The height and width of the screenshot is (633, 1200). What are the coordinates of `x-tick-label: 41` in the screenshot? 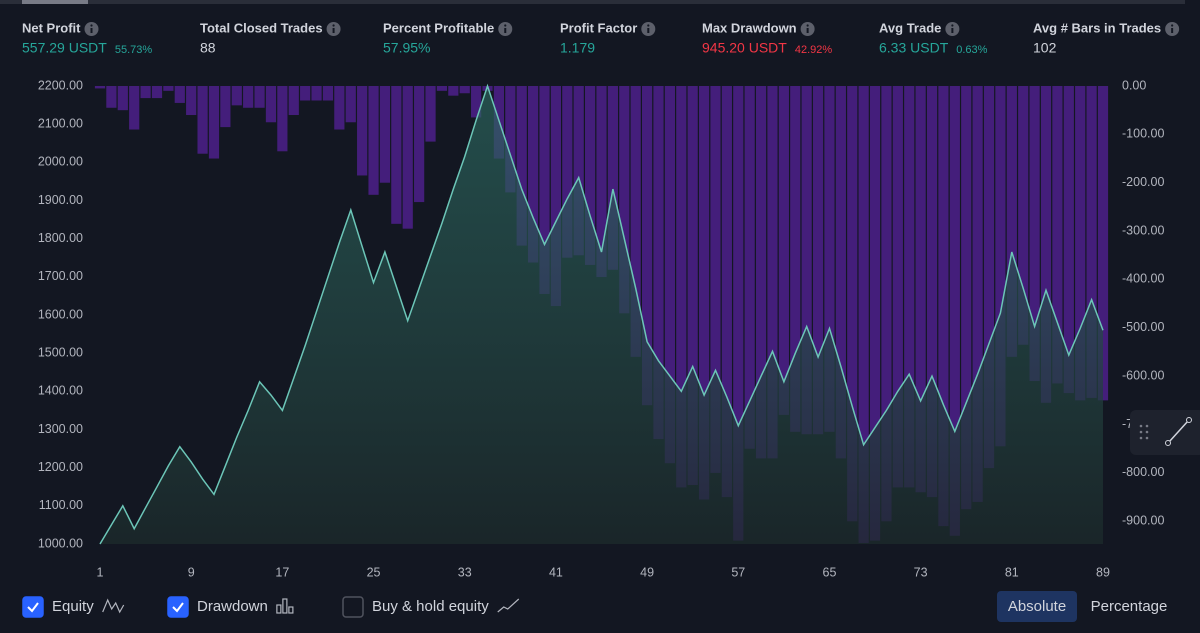 It's located at (556, 572).